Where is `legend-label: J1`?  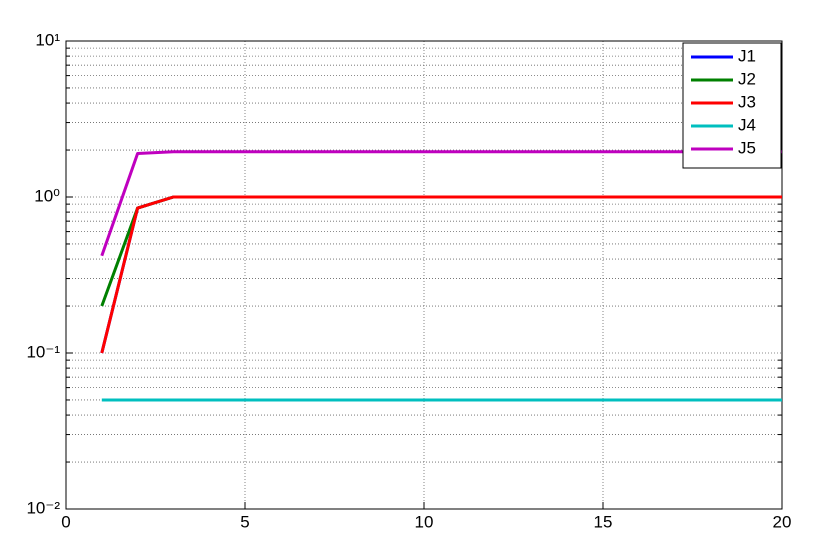
legend-label: J1 is located at coordinates (747, 55).